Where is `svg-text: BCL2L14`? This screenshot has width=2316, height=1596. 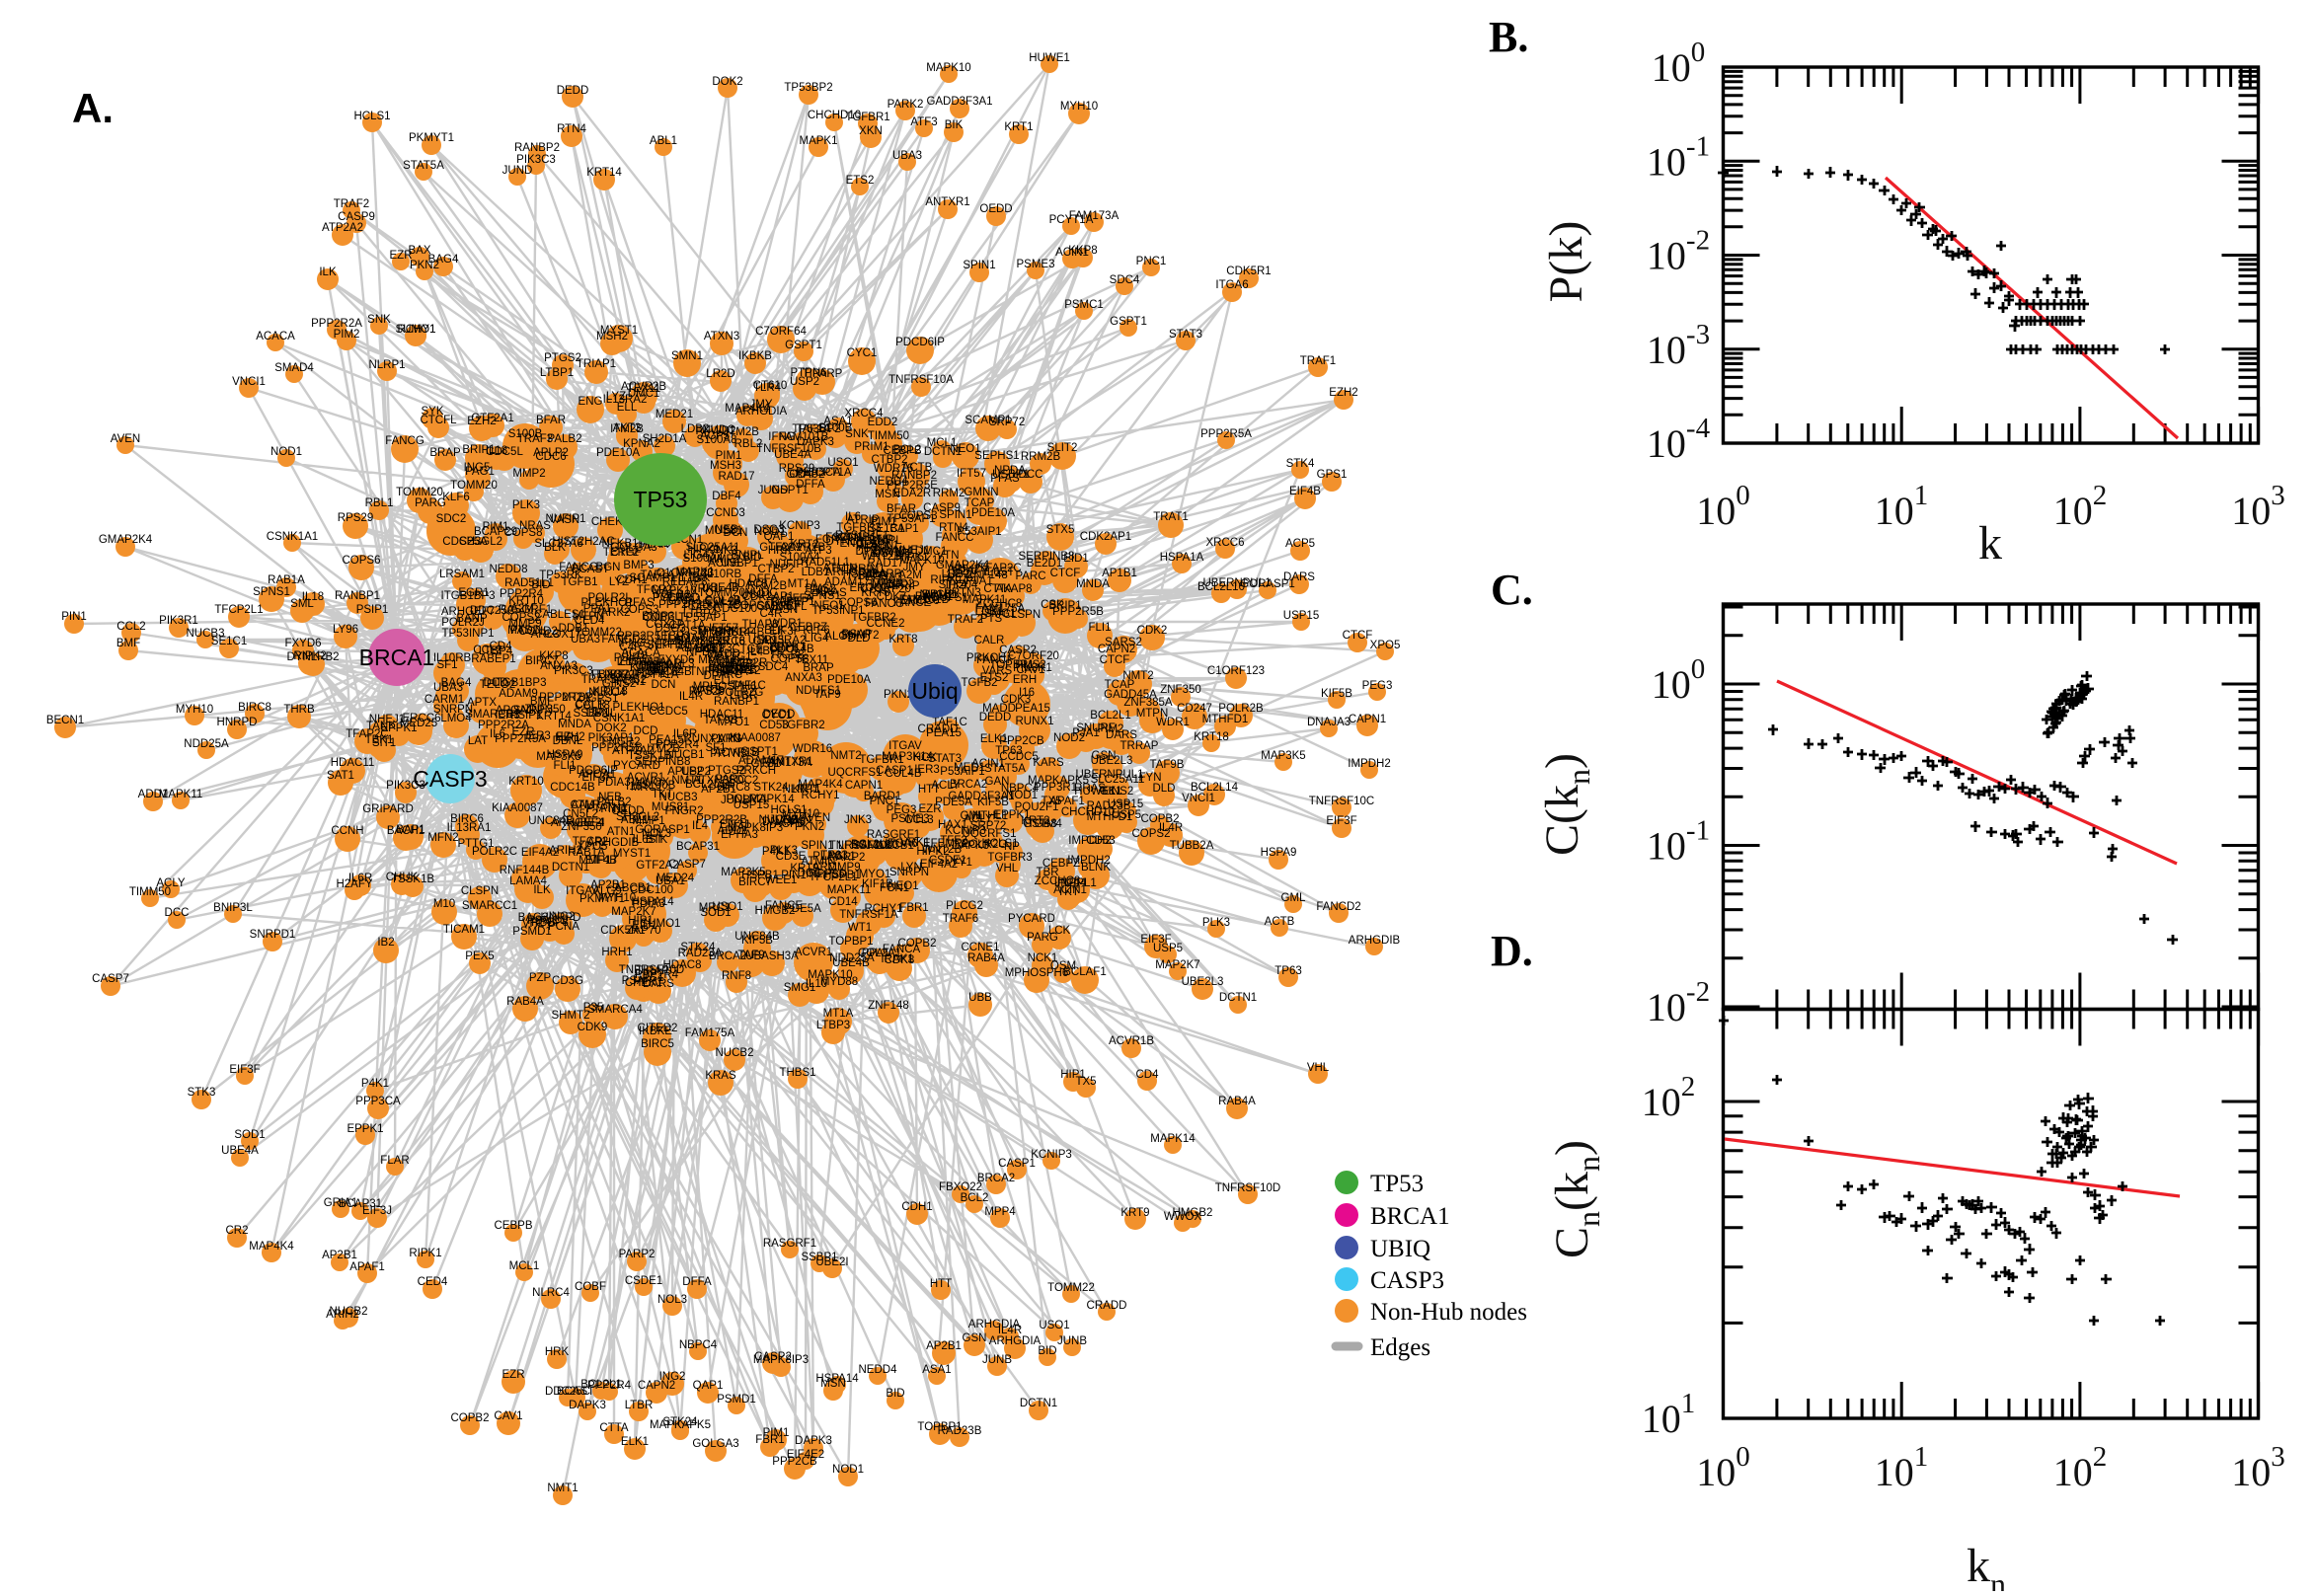
svg-text: BCL2L14 is located at coordinates (1215, 788).